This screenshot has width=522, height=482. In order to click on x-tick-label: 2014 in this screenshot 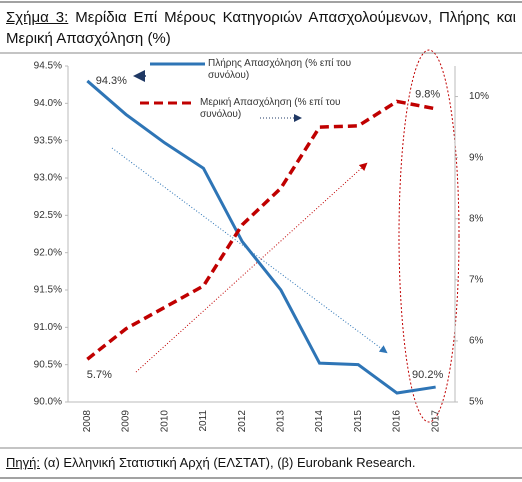, I will do `click(319, 421)`.